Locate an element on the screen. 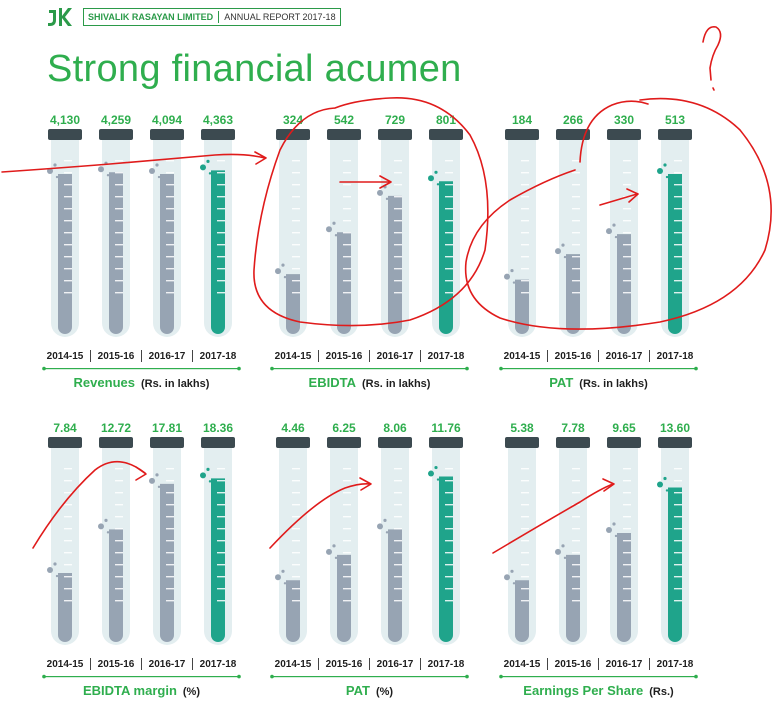 Image resolution: width=777 pixels, height=712 pixels. value-label: 4.46 is located at coordinates (293, 428).